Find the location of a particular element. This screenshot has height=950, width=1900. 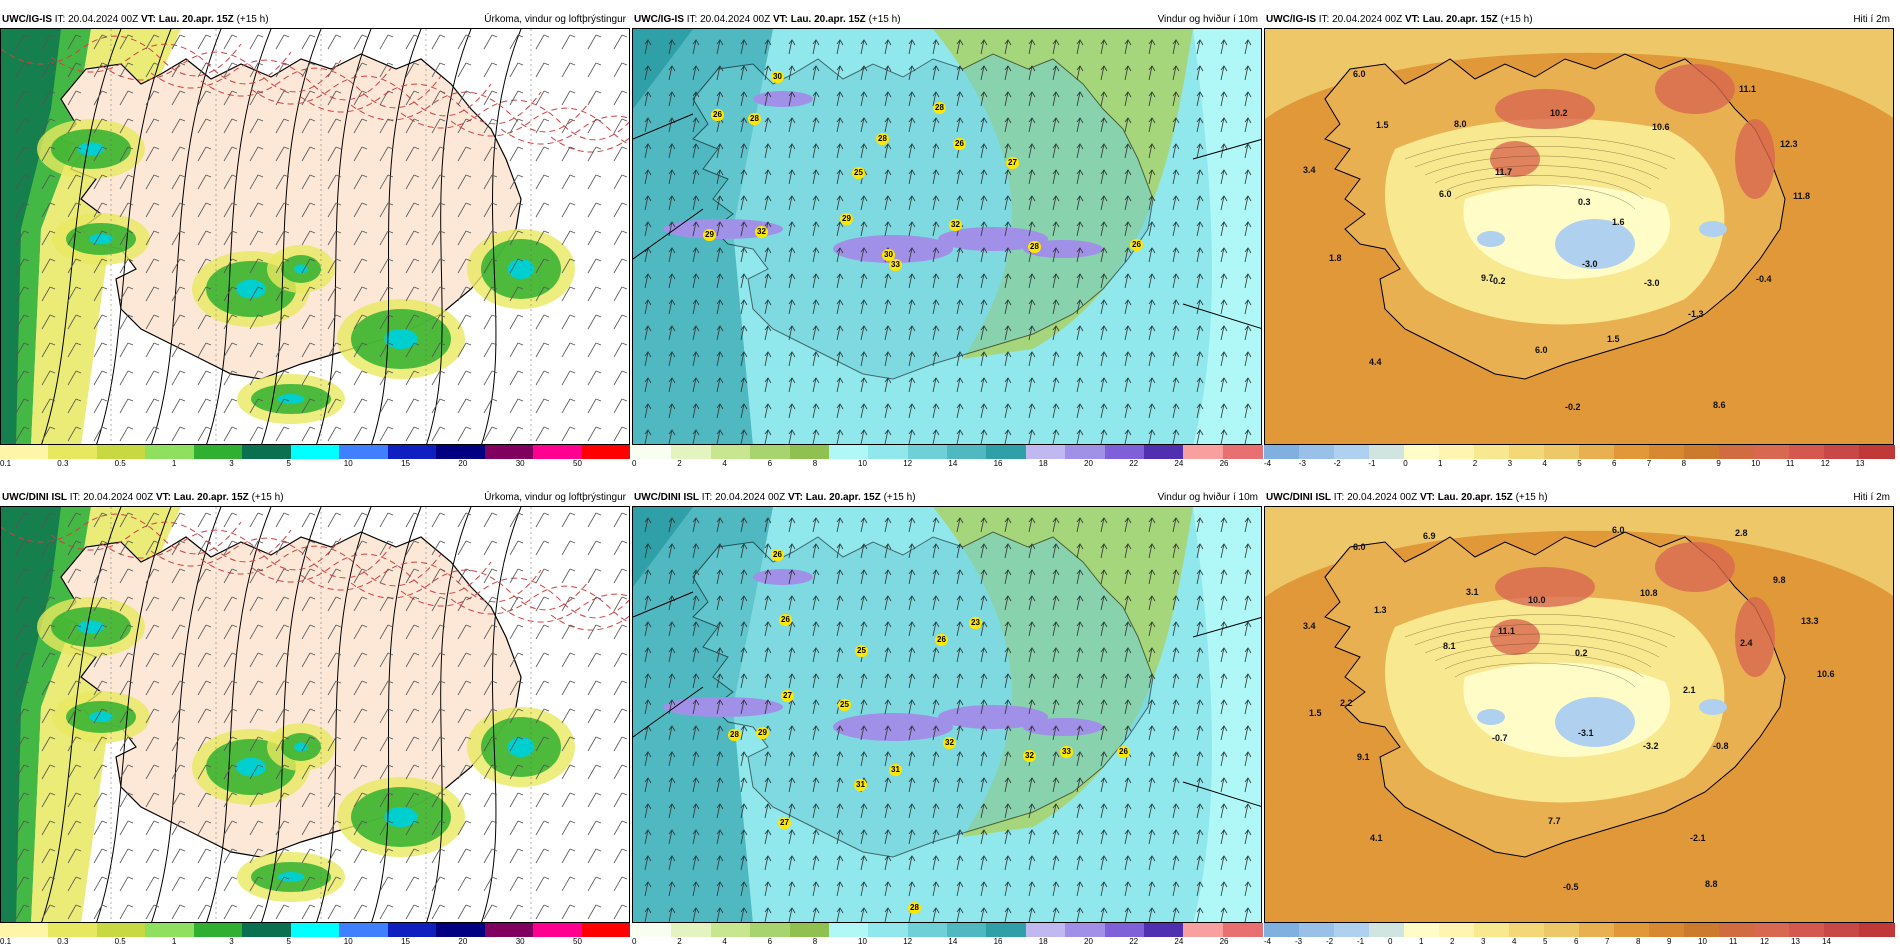

gust-label: 31 is located at coordinates (895, 770).